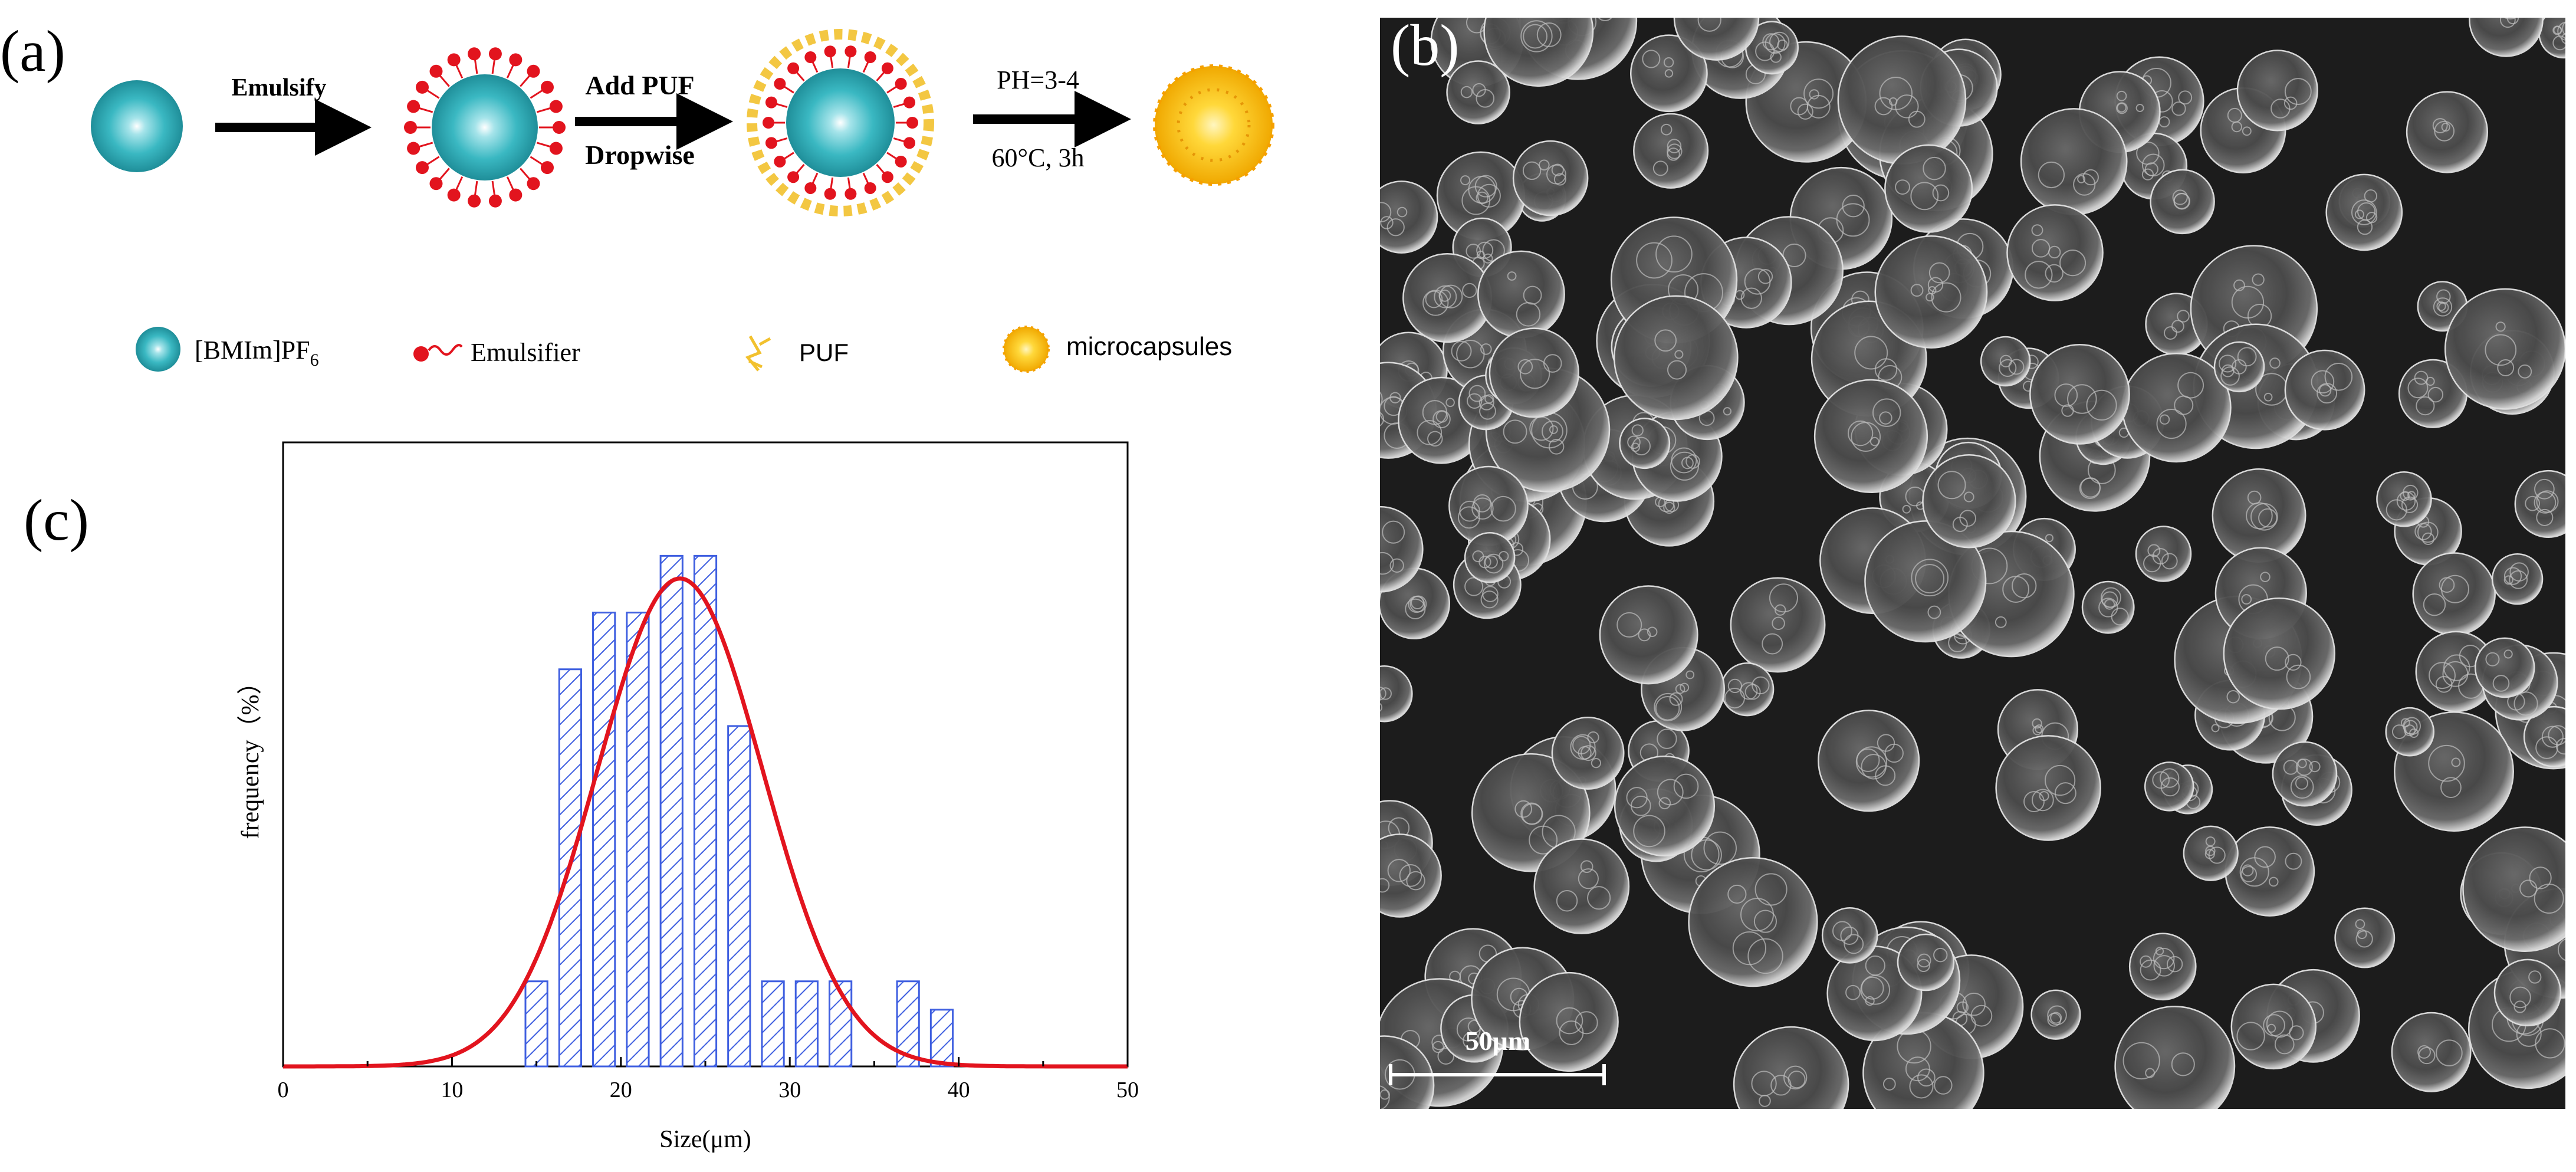  Describe the element at coordinates (314, 360) in the screenshot. I see `legend-label-droplet-sub: 6` at that location.